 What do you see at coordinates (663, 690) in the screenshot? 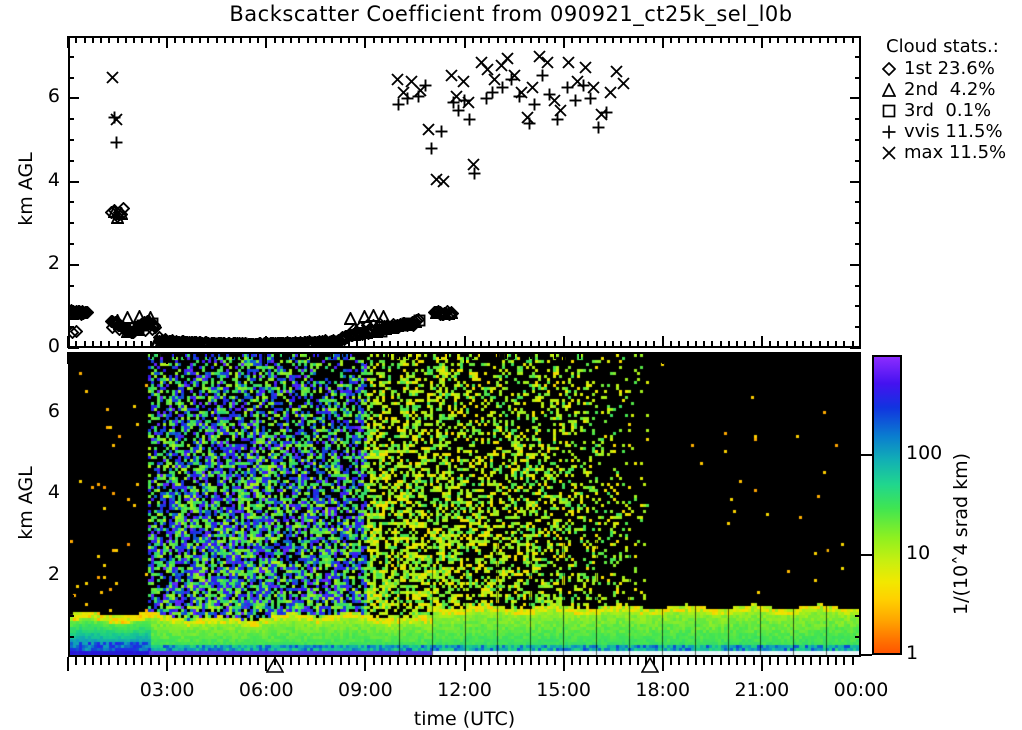
I see `xtick-18:00: 18:00` at bounding box center [663, 690].